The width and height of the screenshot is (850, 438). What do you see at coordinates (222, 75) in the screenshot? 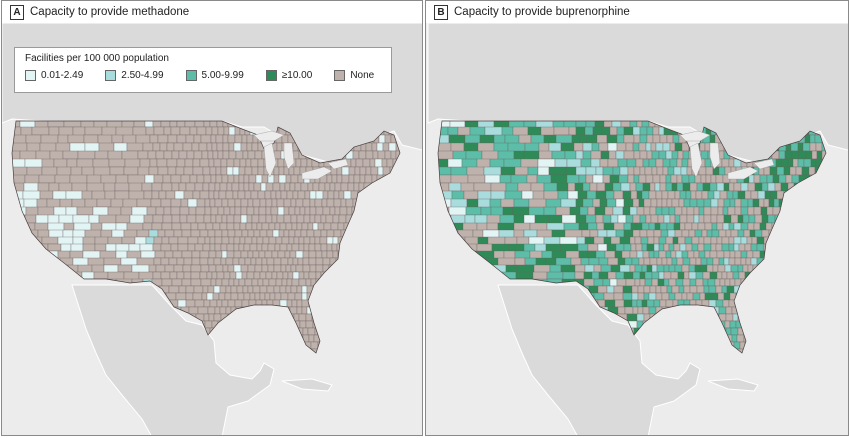
I see `legend-label-2: 5.00-9.99` at bounding box center [222, 75].